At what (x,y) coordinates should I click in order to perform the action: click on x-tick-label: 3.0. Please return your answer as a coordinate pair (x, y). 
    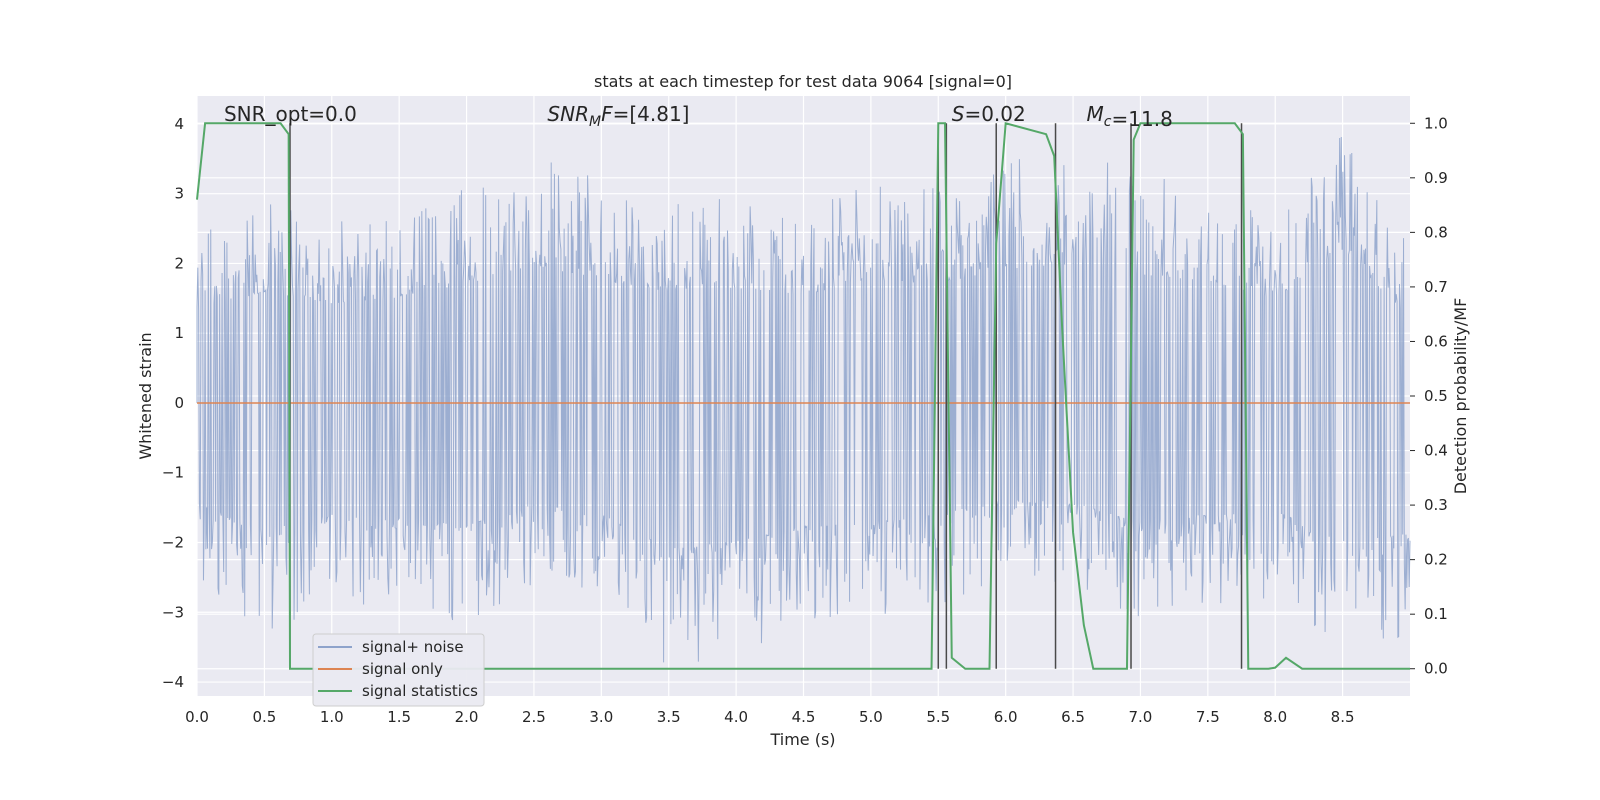
    Looking at the image, I should click on (601, 717).